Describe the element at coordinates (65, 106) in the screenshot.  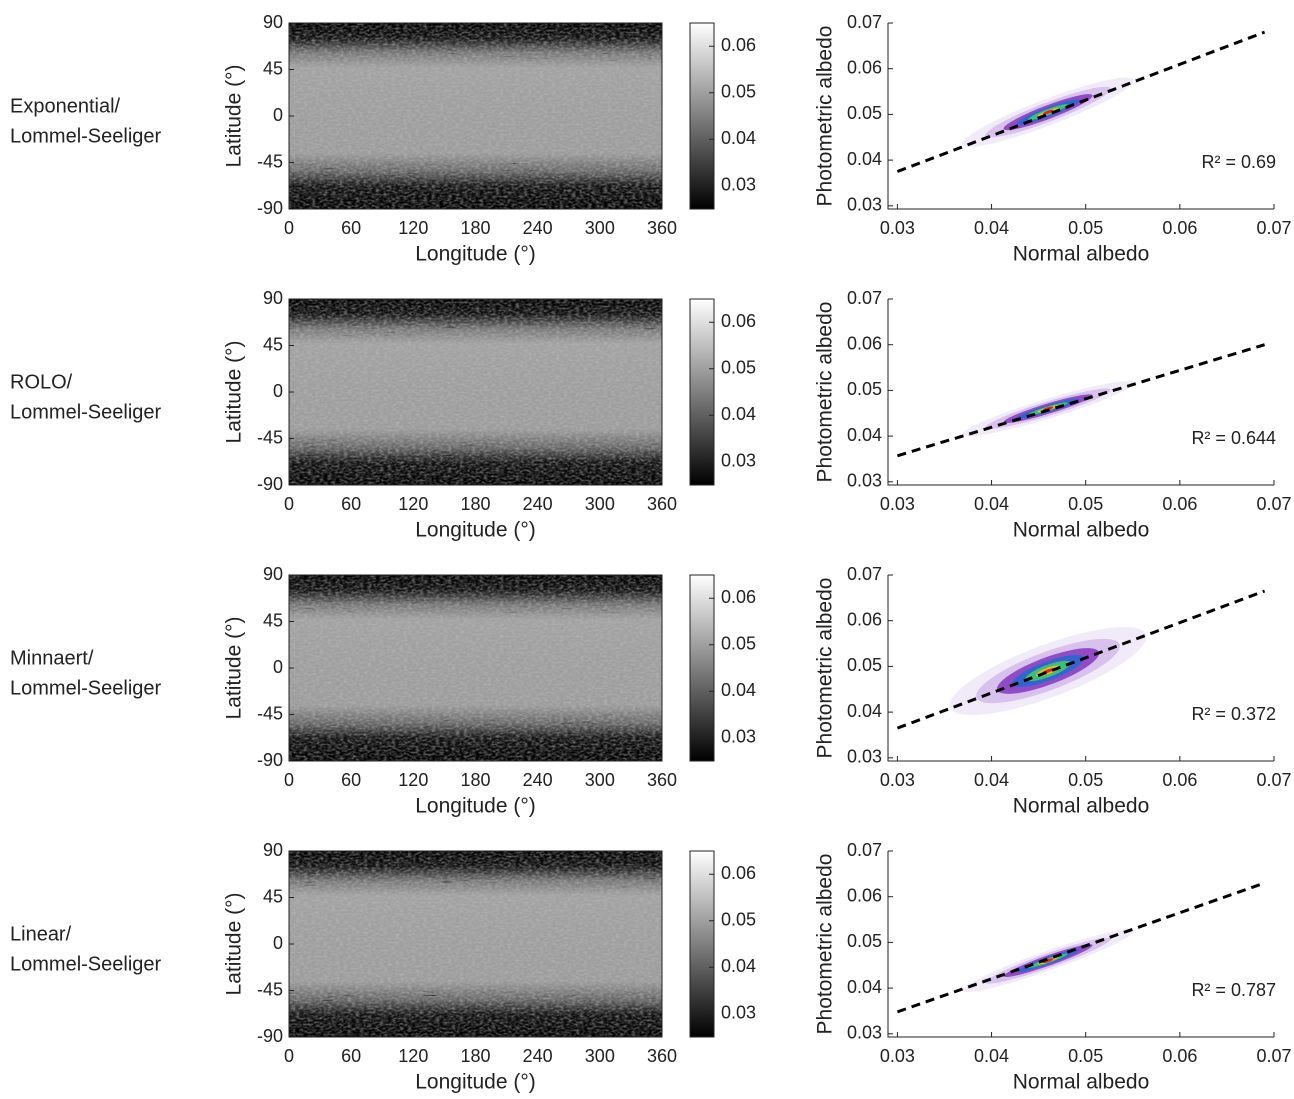
I see `row-label: Exponential/` at that location.